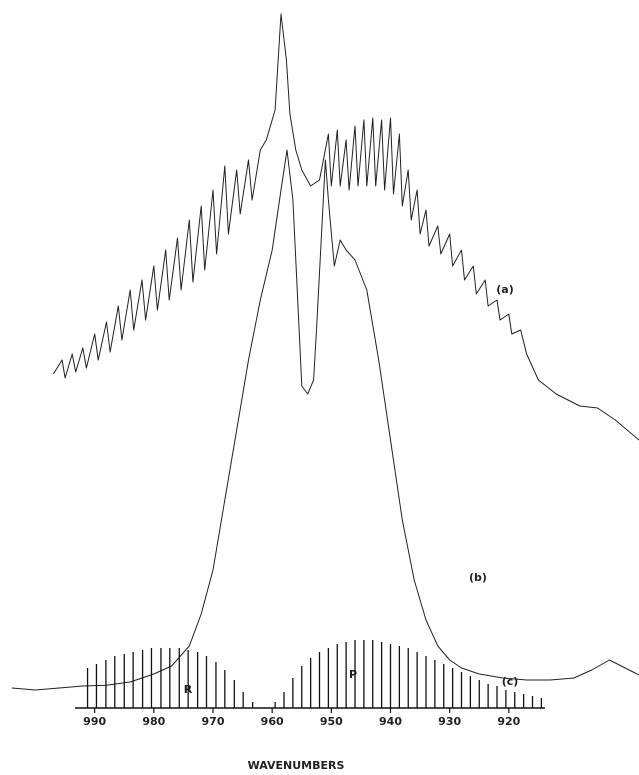 The height and width of the screenshot is (775, 639). What do you see at coordinates (272, 721) in the screenshot?
I see `x-tick-label: 960` at bounding box center [272, 721].